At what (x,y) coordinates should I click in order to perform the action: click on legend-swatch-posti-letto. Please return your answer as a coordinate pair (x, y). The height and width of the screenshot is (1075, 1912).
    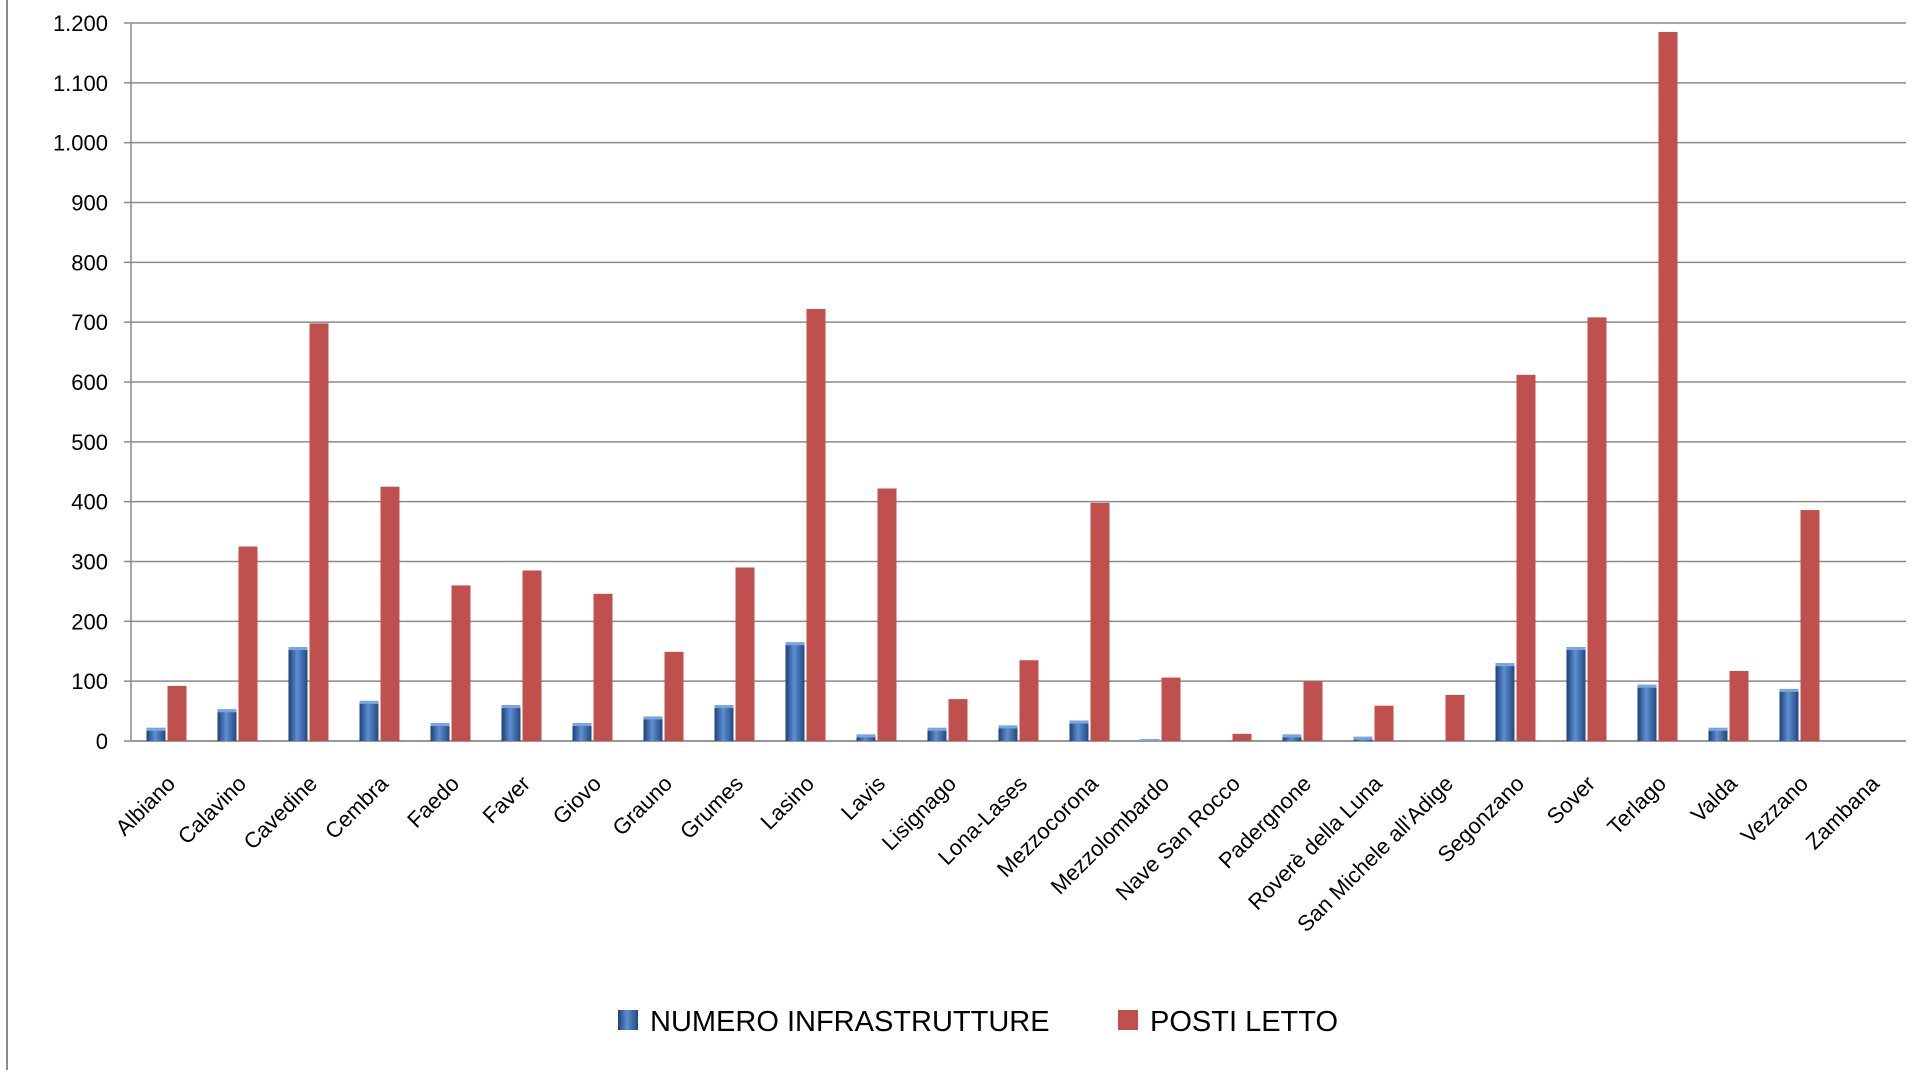
    Looking at the image, I should click on (1128, 1020).